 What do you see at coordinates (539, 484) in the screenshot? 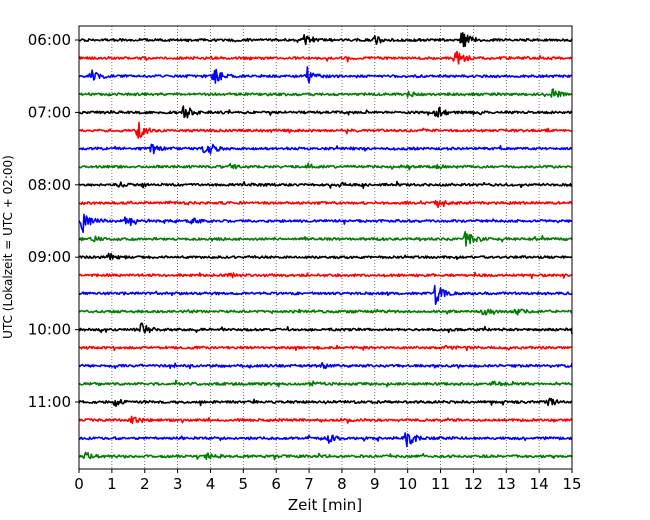
I see `x-tick-label: 14` at bounding box center [539, 484].